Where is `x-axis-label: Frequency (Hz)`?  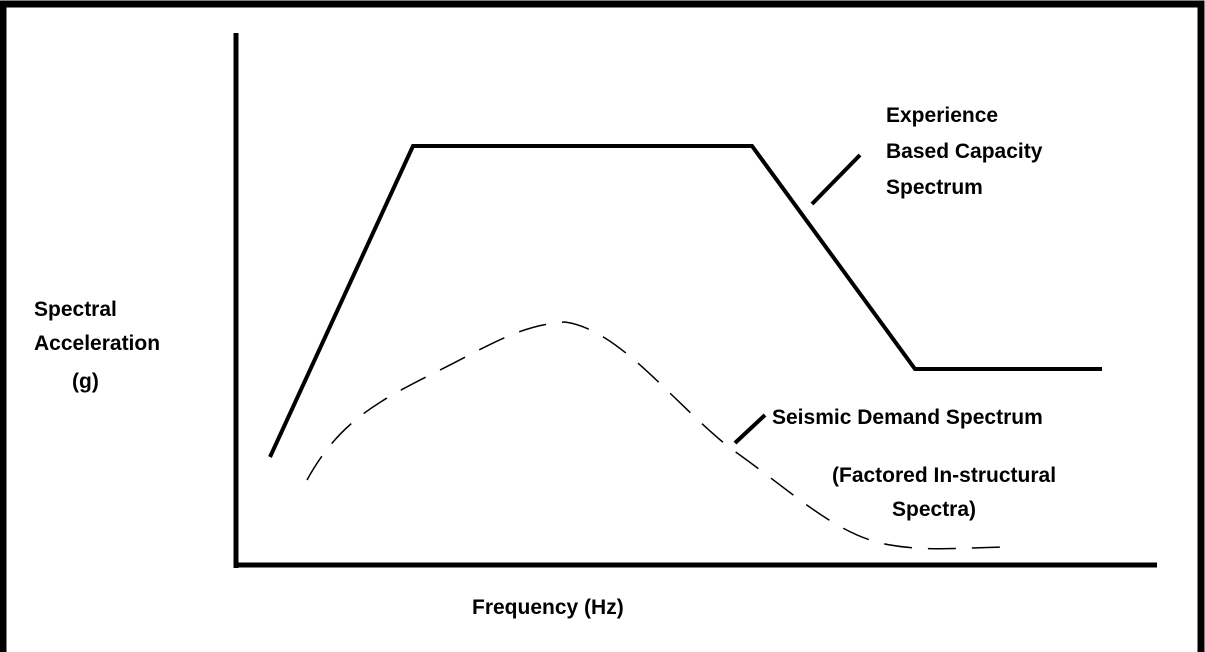 x-axis-label: Frequency (Hz) is located at coordinates (548, 607).